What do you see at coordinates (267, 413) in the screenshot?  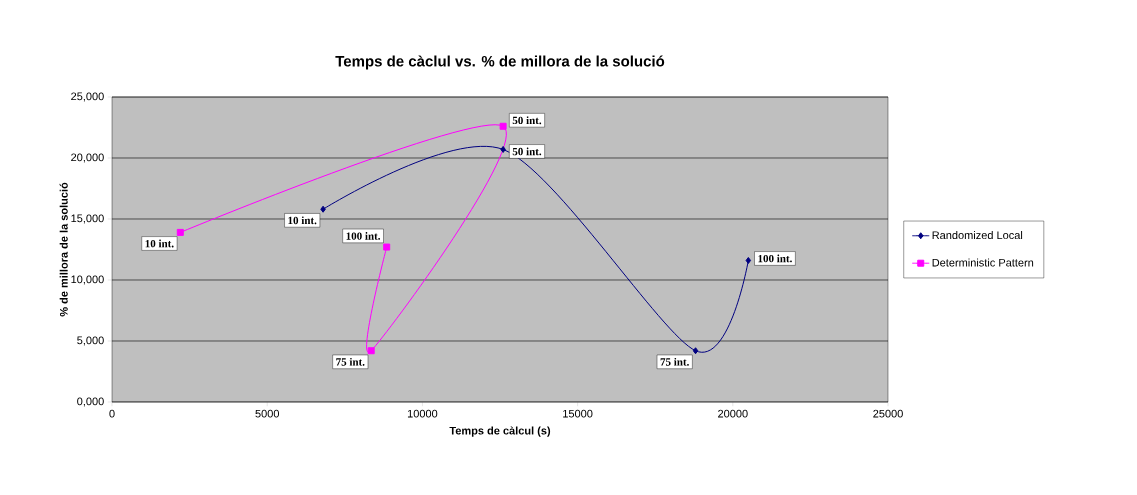 I see `x-tick-label: 5000` at bounding box center [267, 413].